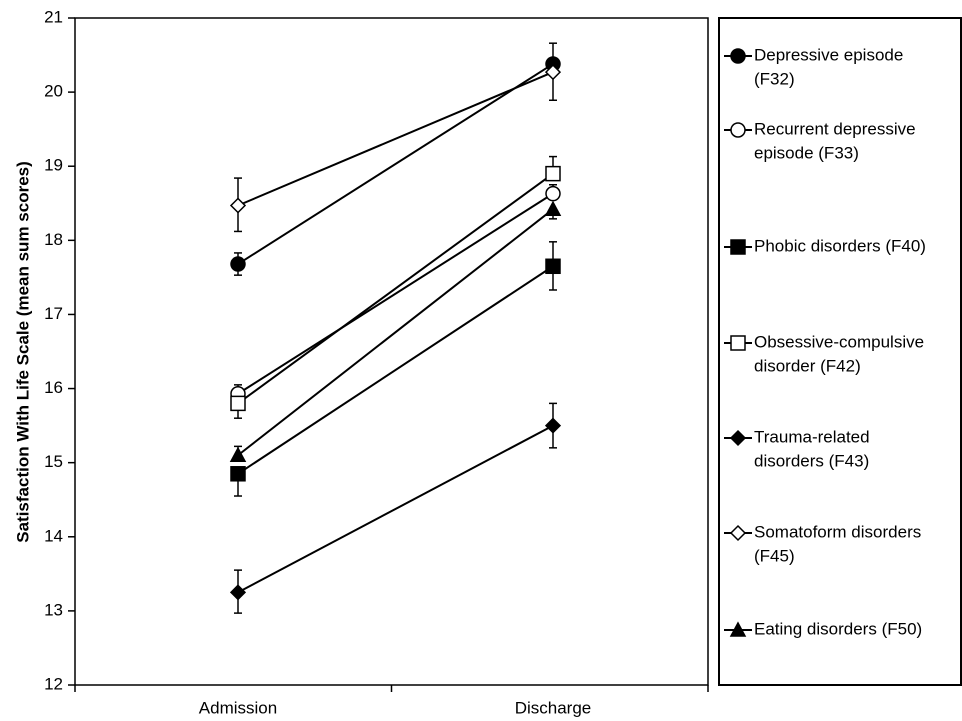  What do you see at coordinates (840, 245) in the screenshot?
I see `legend-label: Phobic disorders (F40)` at bounding box center [840, 245].